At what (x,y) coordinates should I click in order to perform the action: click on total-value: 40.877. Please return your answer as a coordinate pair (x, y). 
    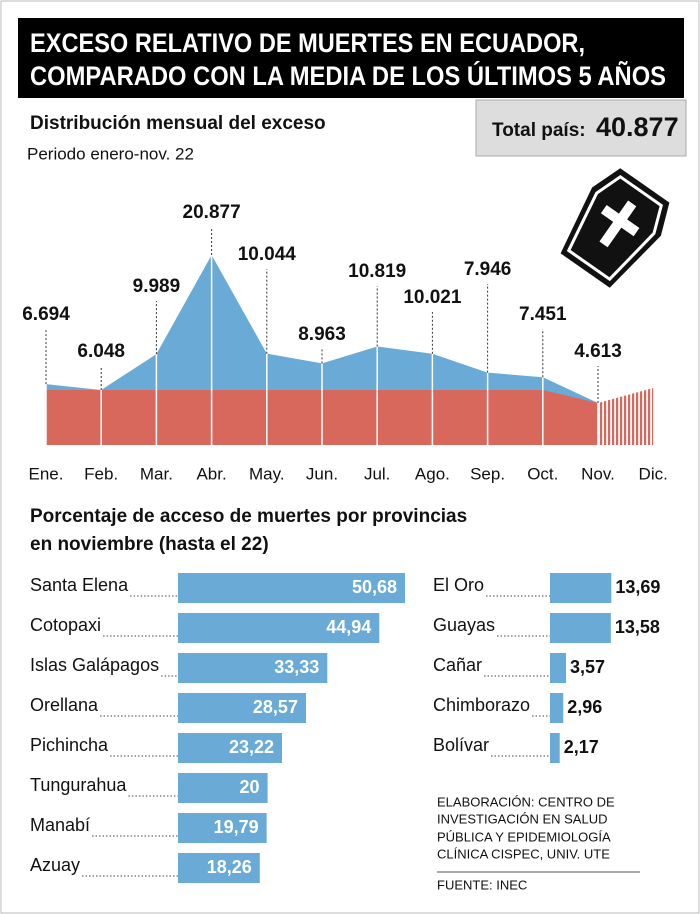
    Looking at the image, I should click on (637, 127).